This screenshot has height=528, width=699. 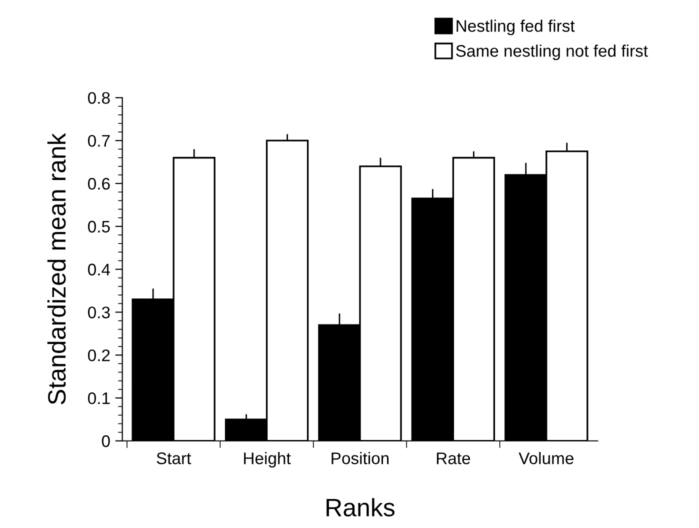 I want to click on y-tick-label: 0.5, so click(x=99, y=226).